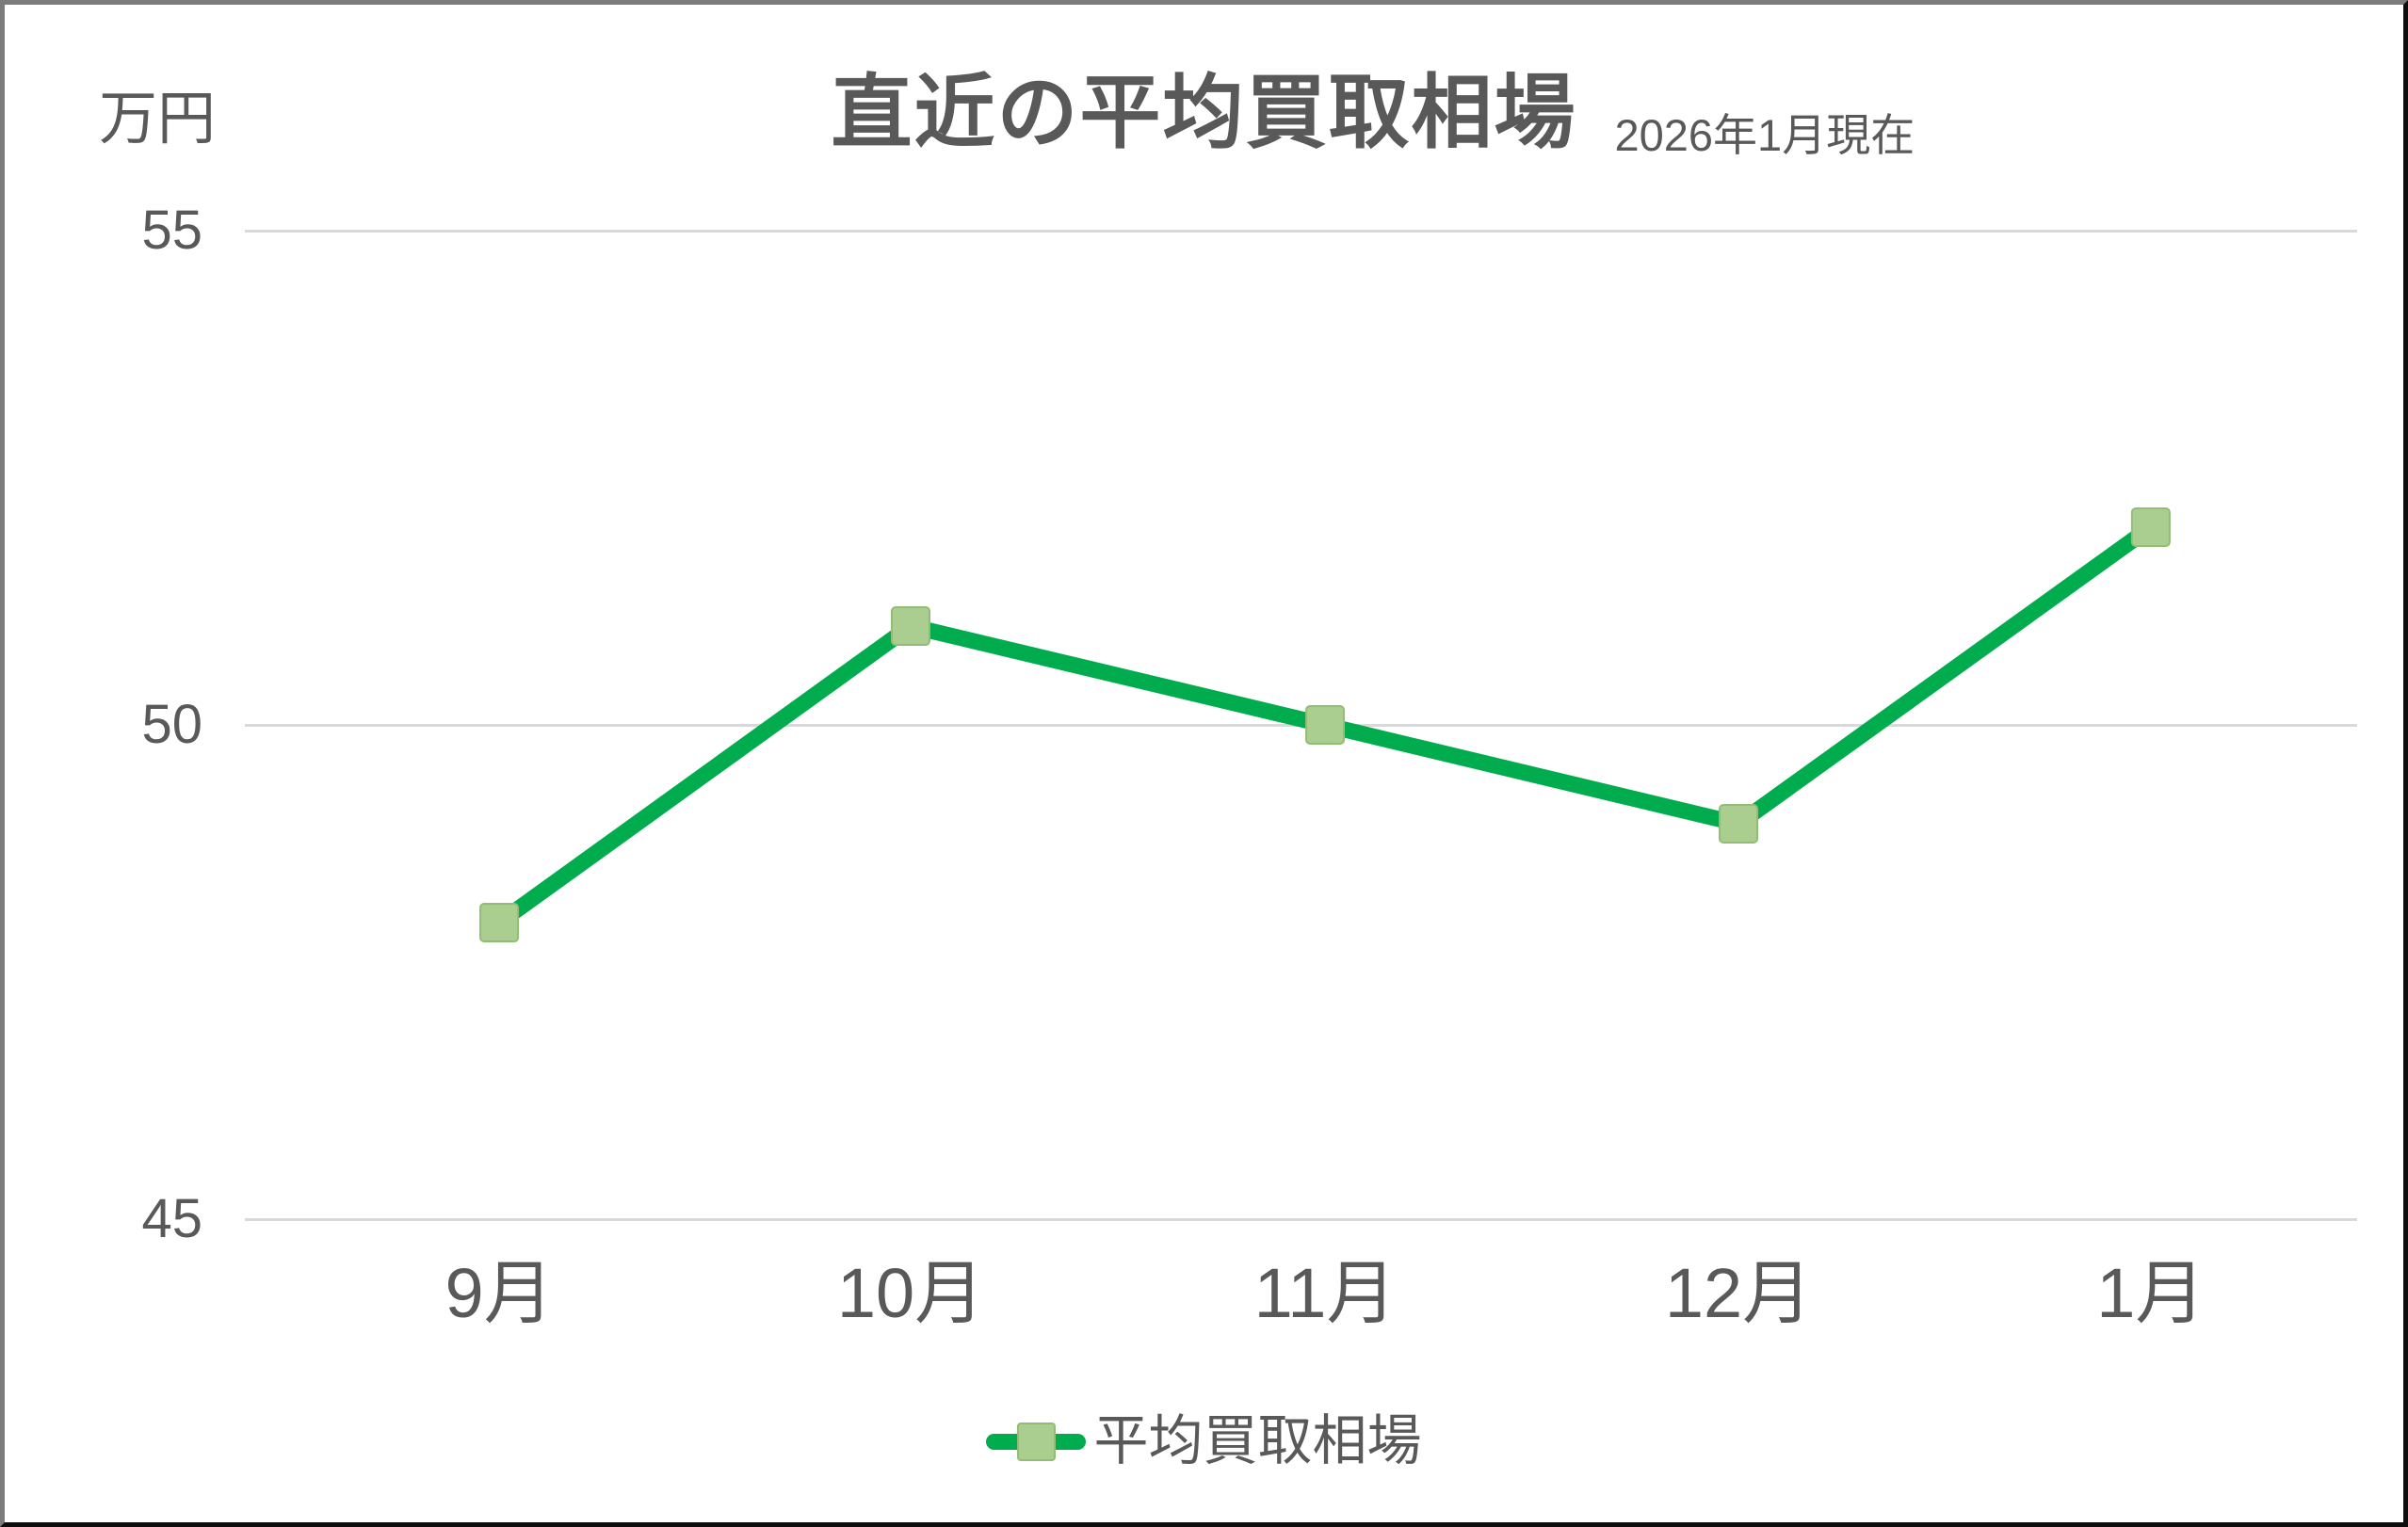 The height and width of the screenshot is (1527, 2408). Describe the element at coordinates (910, 626) in the screenshot. I see `data-point-marker-10月` at that location.